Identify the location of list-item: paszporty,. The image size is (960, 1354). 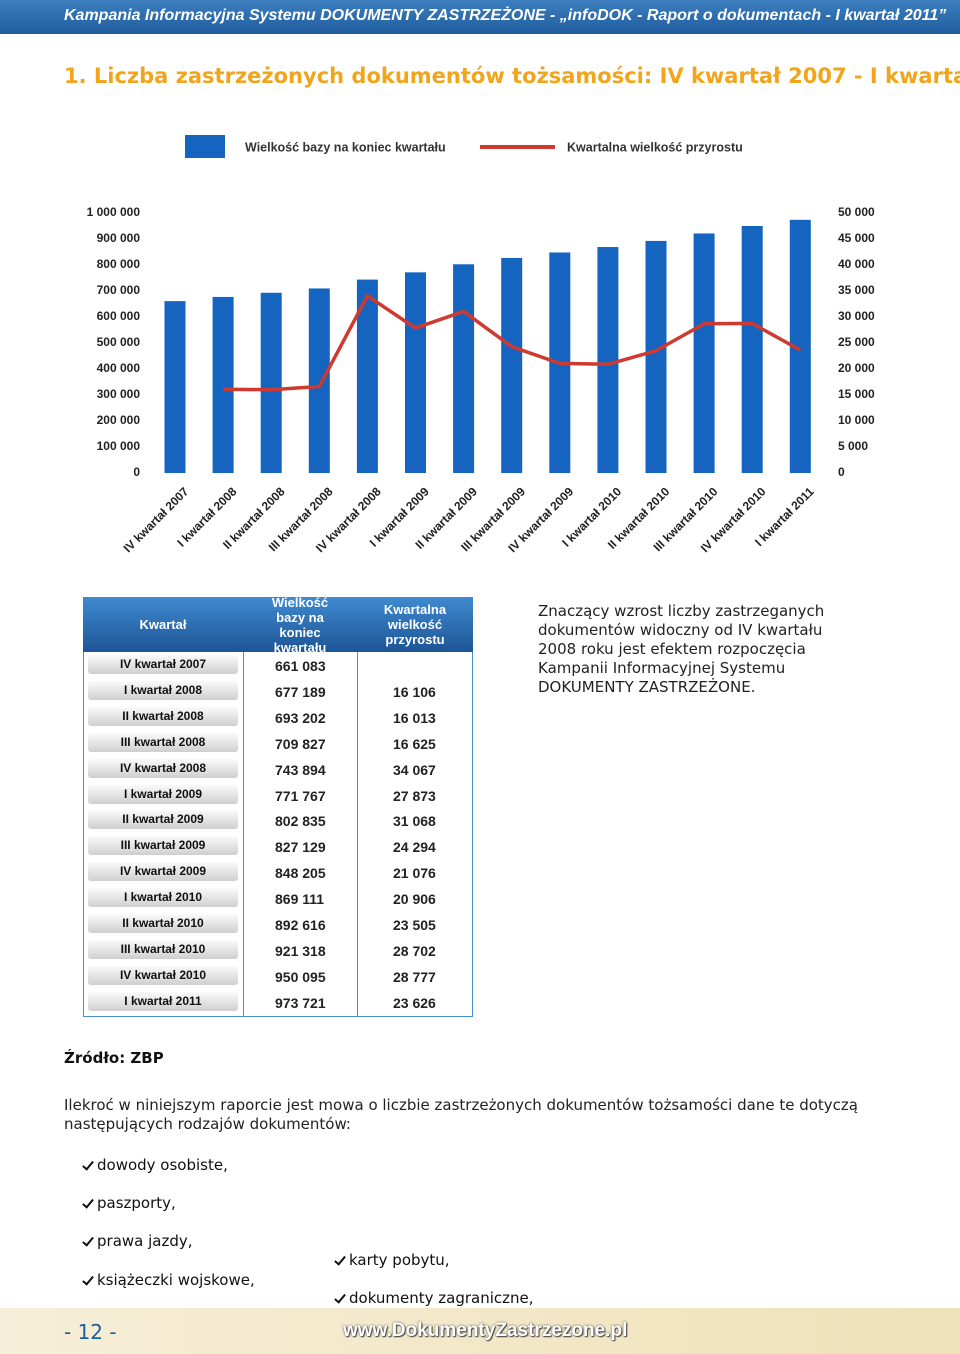
(521, 1203).